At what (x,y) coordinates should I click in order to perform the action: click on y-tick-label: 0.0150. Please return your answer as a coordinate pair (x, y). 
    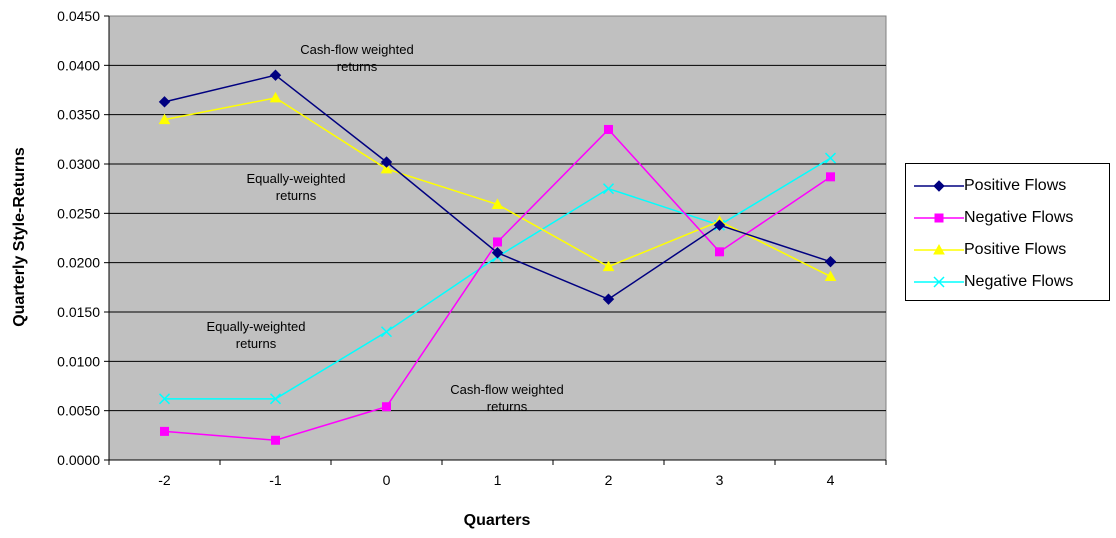
    Looking at the image, I should click on (78, 312).